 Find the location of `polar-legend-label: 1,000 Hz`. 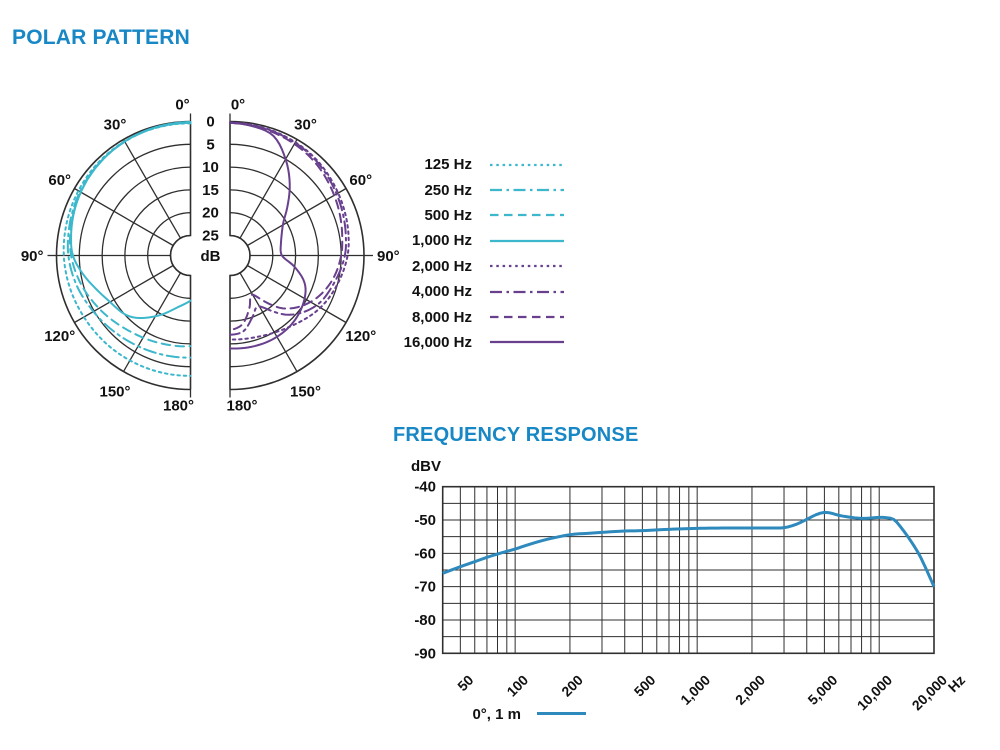

polar-legend-label: 1,000 Hz is located at coordinates (441, 241).